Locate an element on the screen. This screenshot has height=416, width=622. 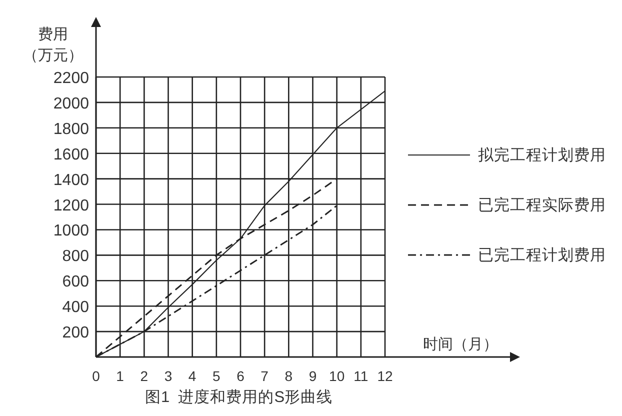
y-tick-label: 2200 is located at coordinates (71, 78).